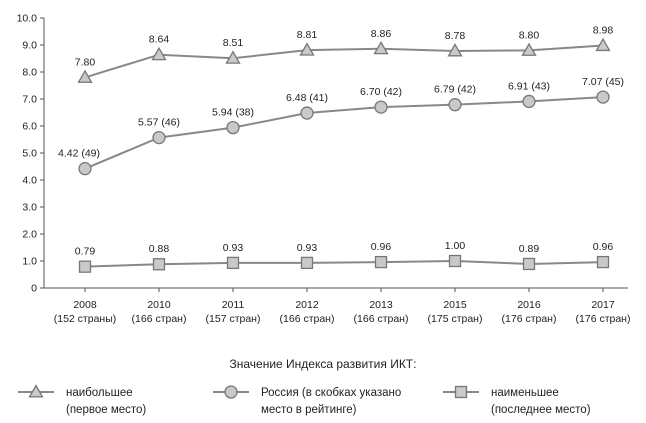  Describe the element at coordinates (323, 364) in the screenshot. I see `legend-title: Значение Индекса развития ИКТ:` at that location.